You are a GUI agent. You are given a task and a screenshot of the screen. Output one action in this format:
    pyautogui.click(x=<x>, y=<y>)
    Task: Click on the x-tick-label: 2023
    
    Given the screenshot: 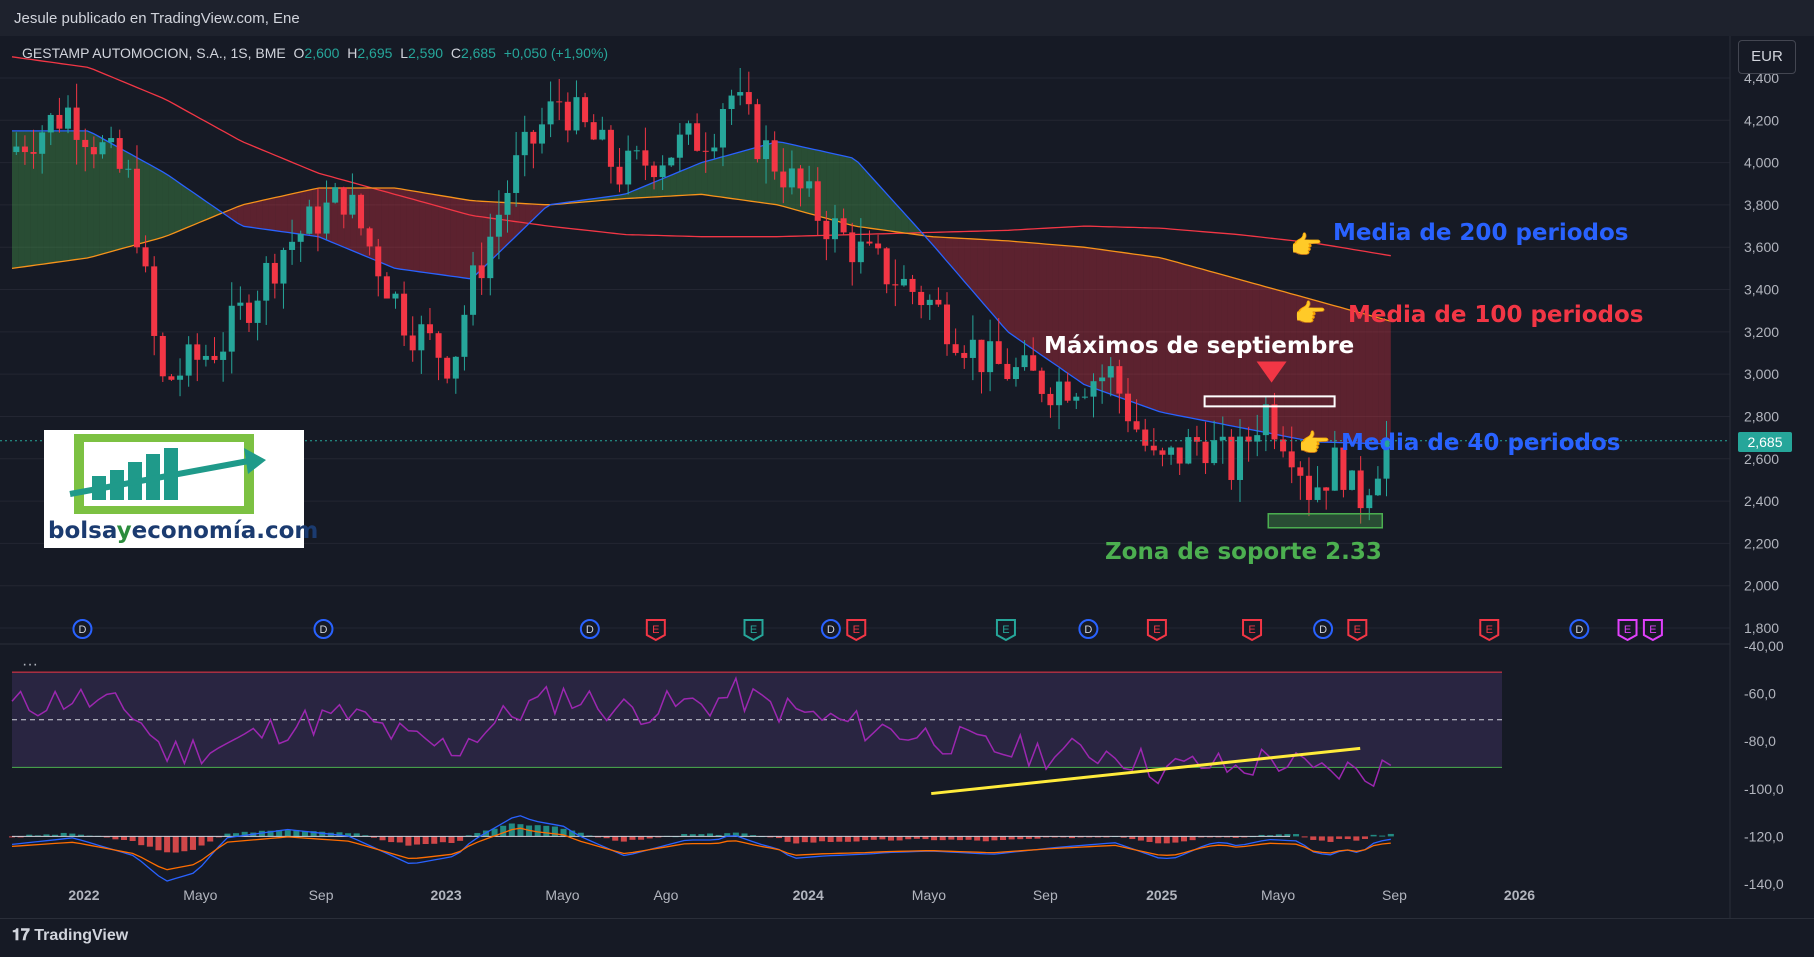 What is the action you would take?
    pyautogui.click(x=445, y=895)
    